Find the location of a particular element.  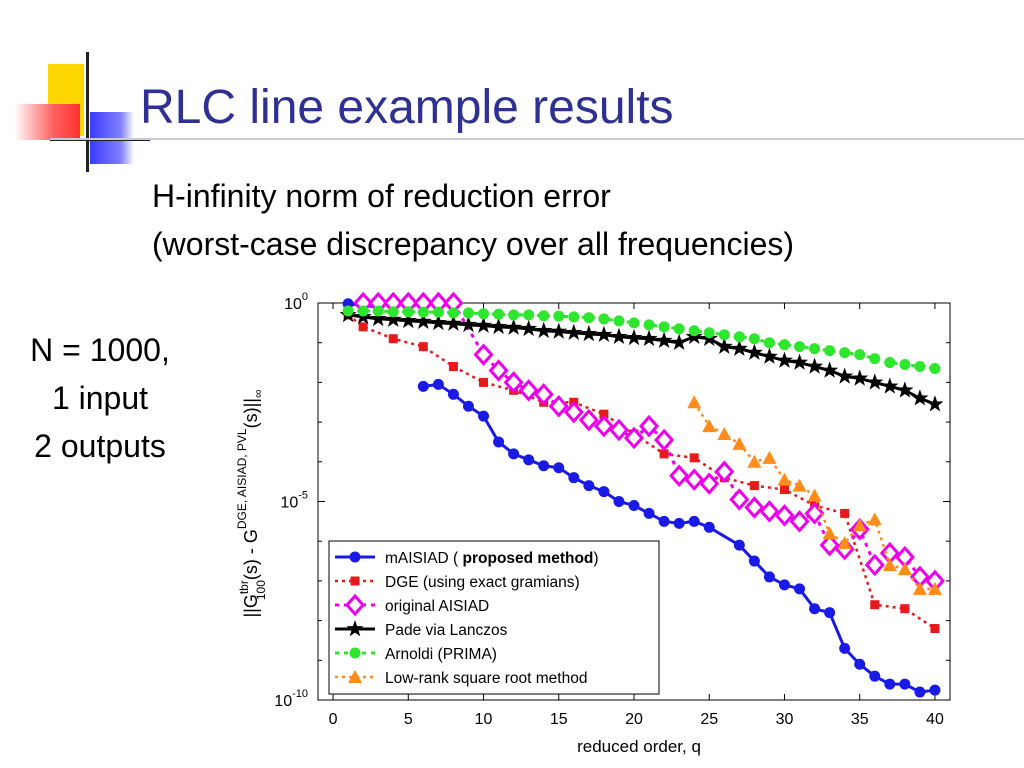

side-note-size: N = 1000, is located at coordinates (100, 350).